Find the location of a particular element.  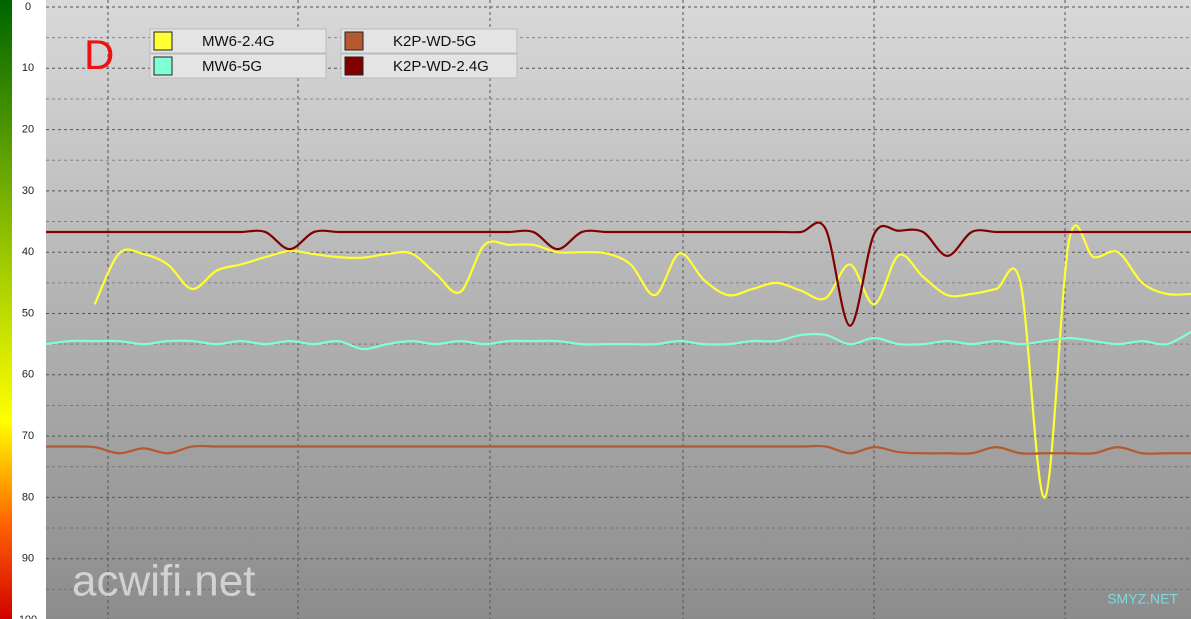

y-tick-label: 70 is located at coordinates (28, 436).